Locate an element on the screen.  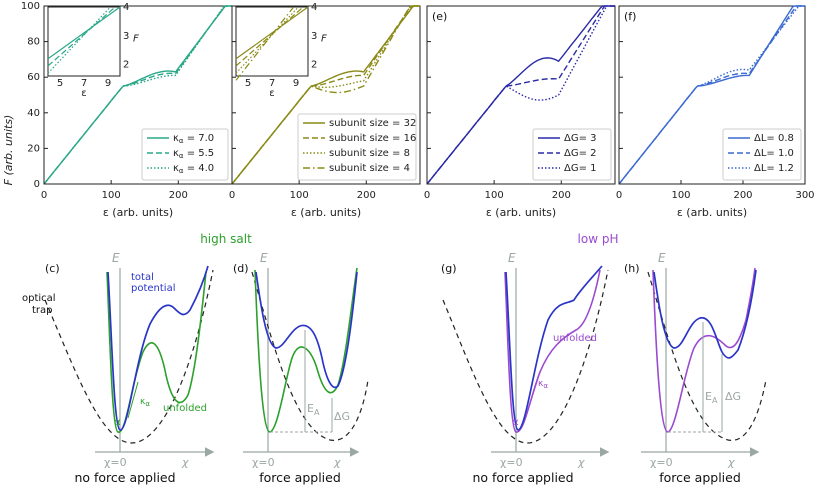
legend-entry: ΔG= 2 is located at coordinates (580, 153).